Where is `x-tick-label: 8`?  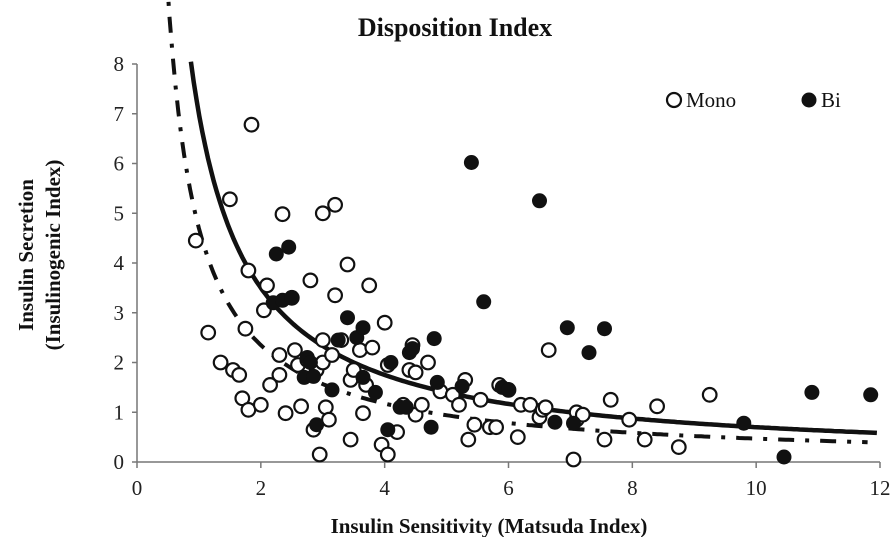 x-tick-label: 8 is located at coordinates (632, 488).